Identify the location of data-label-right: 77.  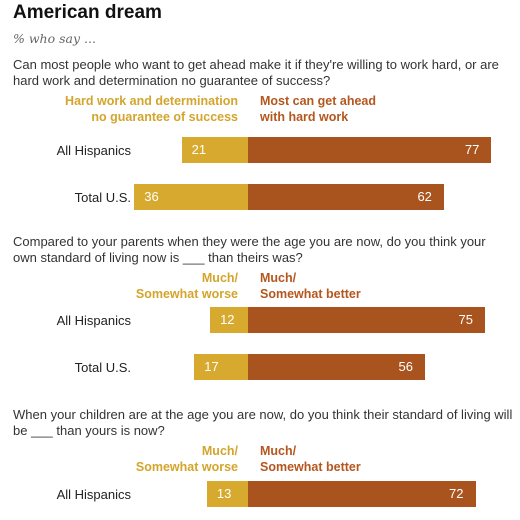
(472, 149).